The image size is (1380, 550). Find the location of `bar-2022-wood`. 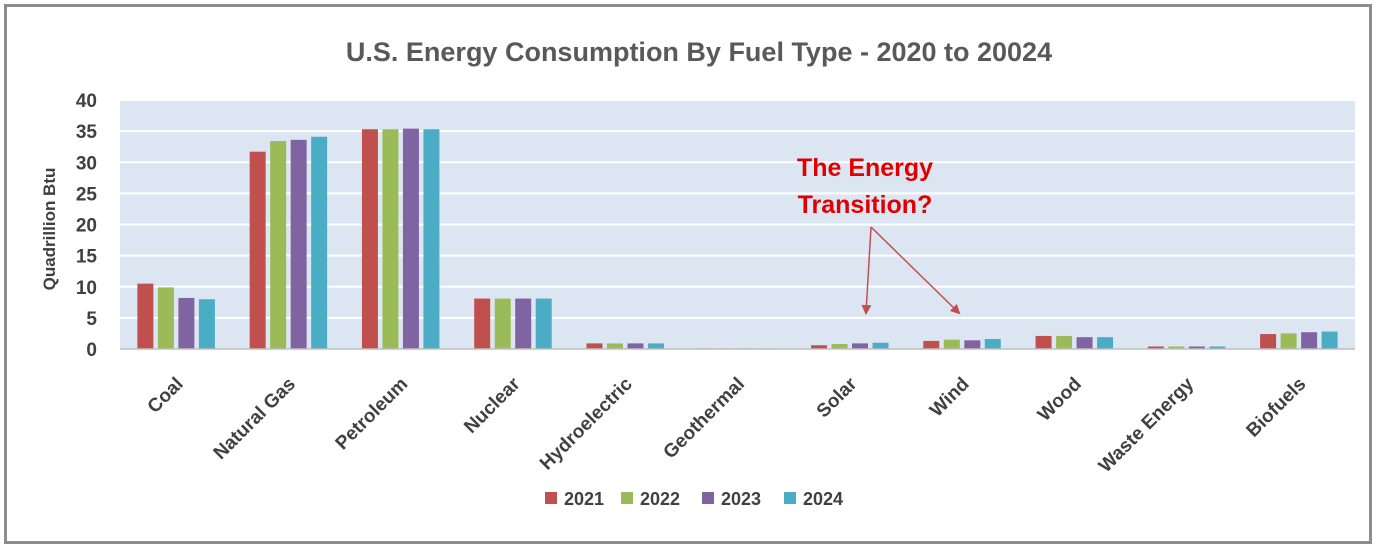

bar-2022-wood is located at coordinates (1064, 342).